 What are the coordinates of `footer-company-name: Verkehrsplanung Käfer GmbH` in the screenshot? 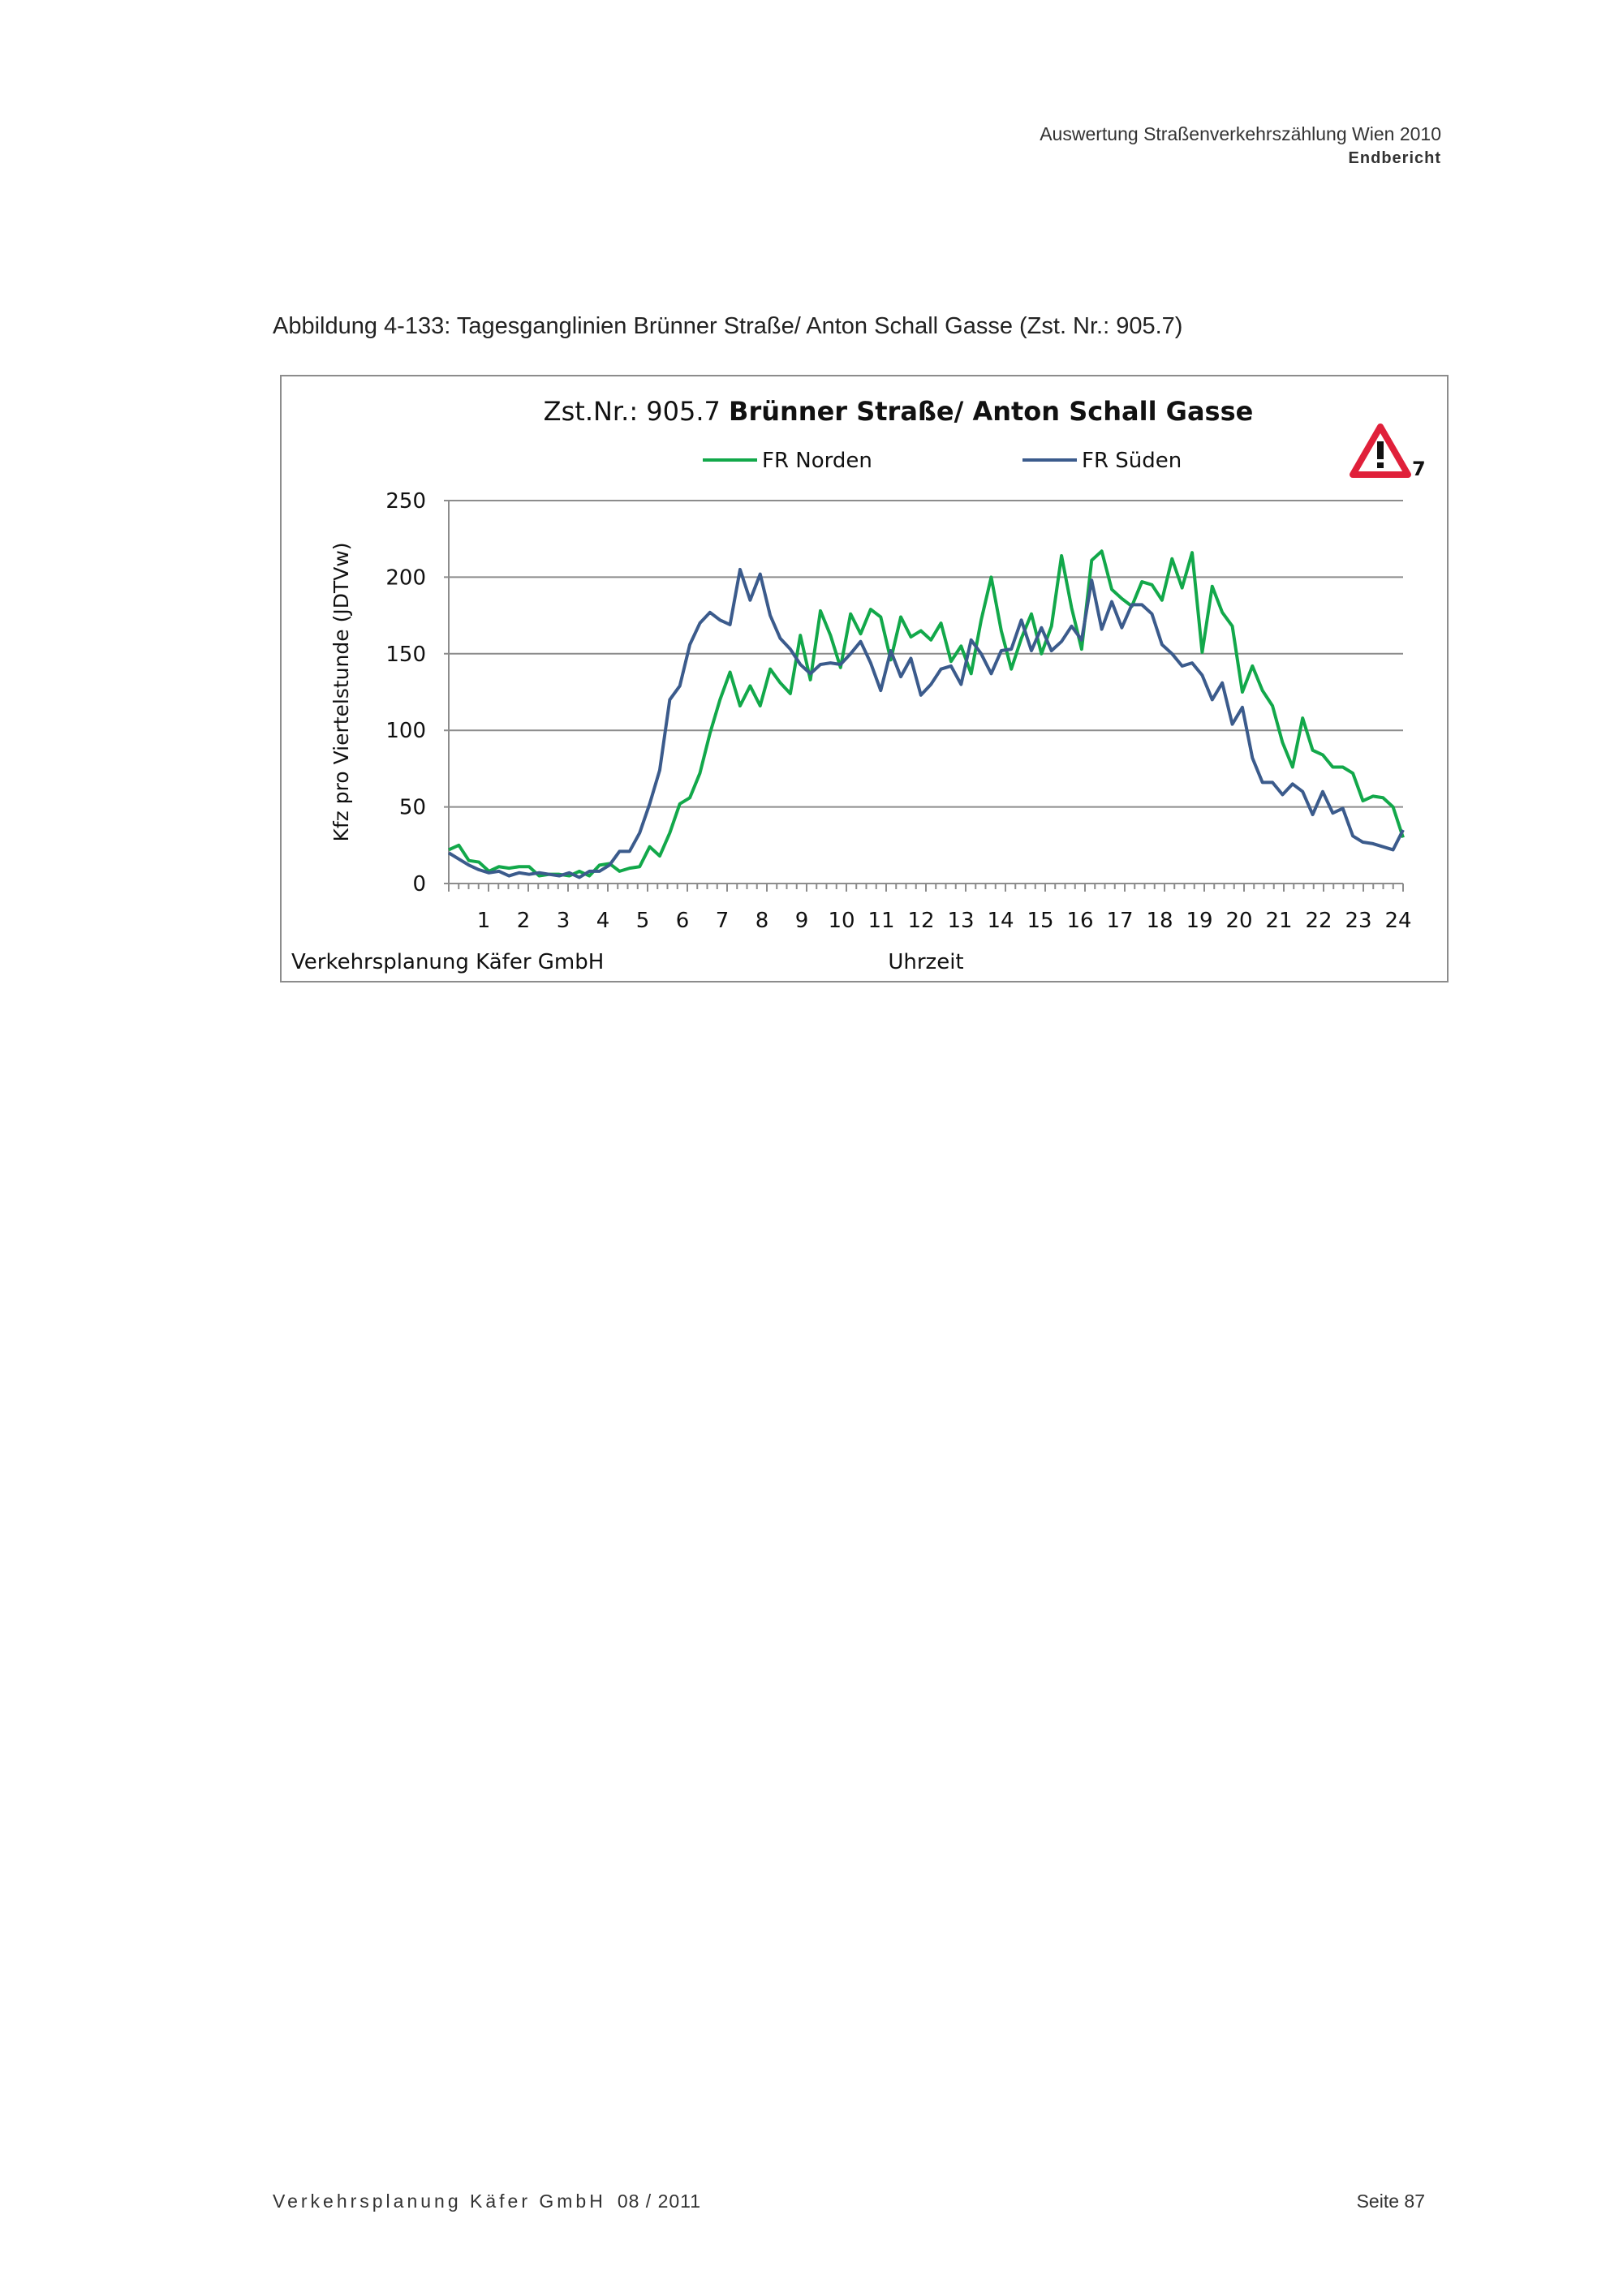 It's located at (439, 2201).